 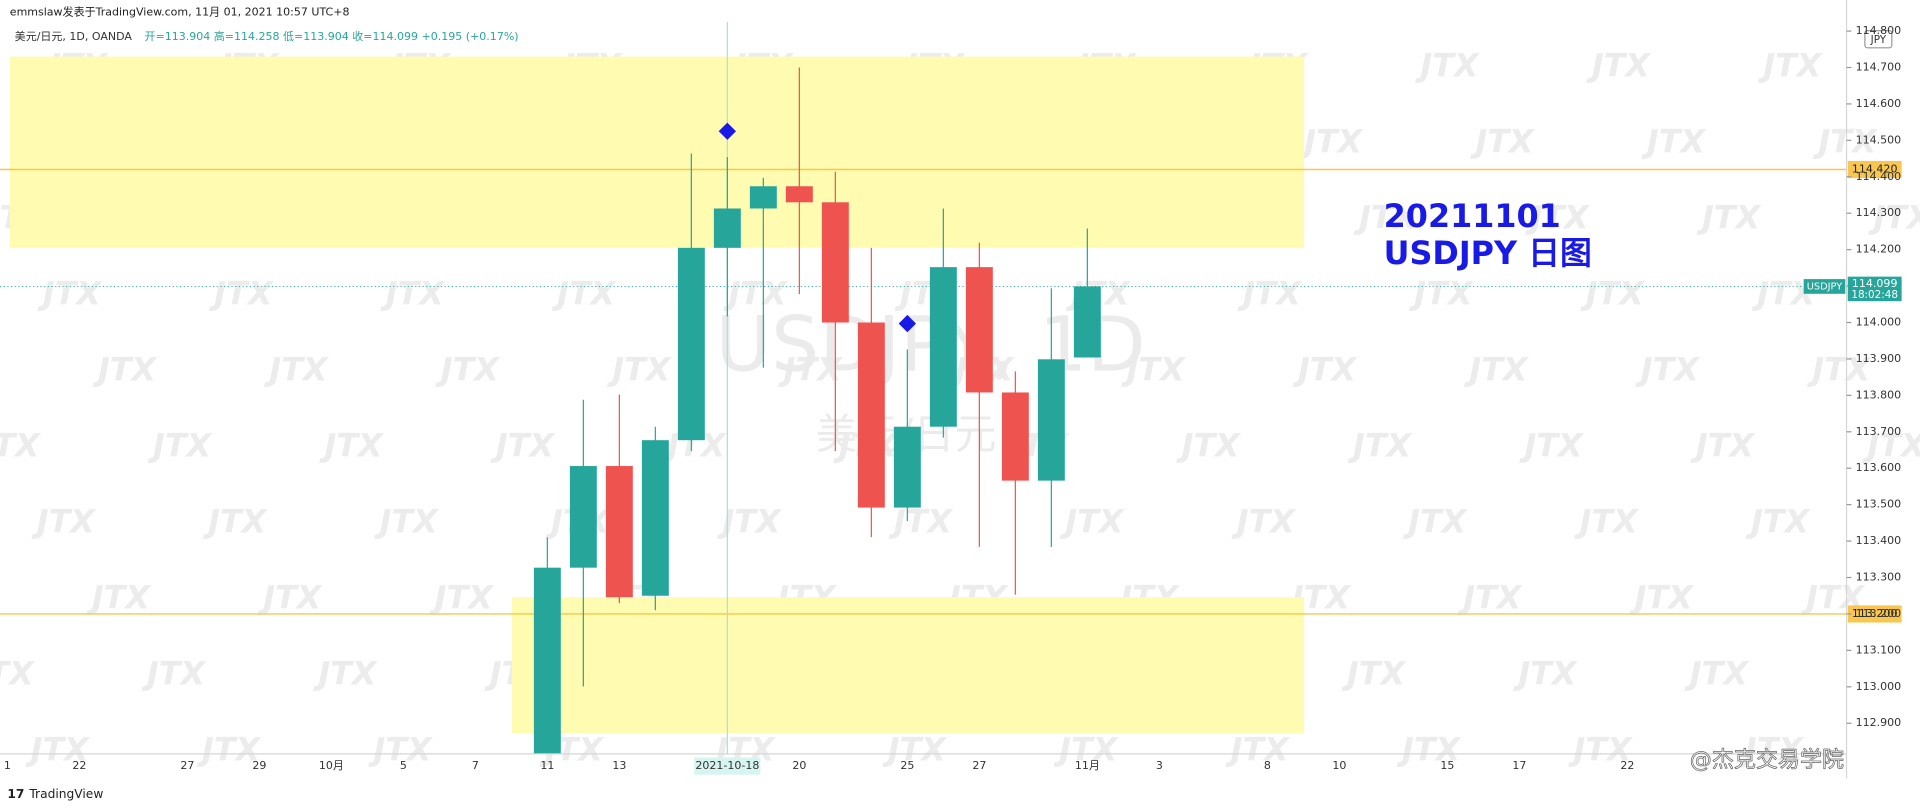 What do you see at coordinates (1879, 686) in the screenshot?
I see `y-tick-label: 113.000` at bounding box center [1879, 686].